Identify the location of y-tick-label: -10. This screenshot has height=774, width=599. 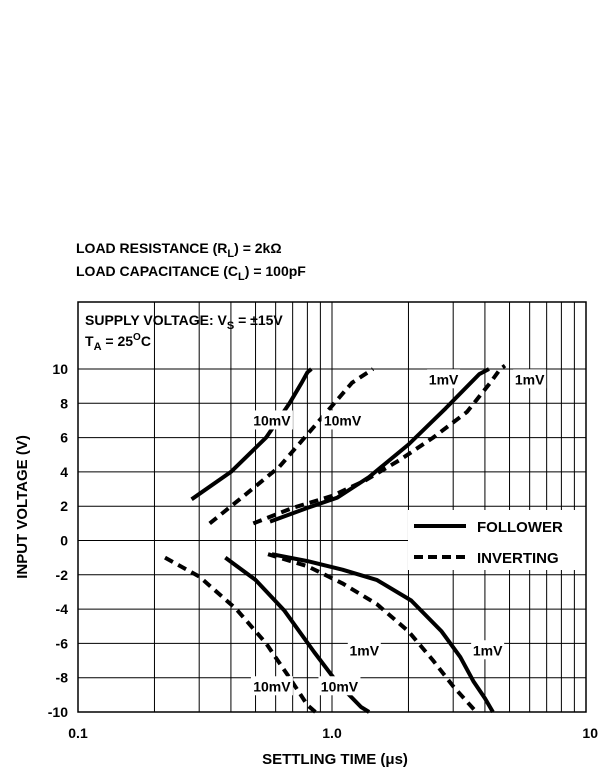
(58, 712).